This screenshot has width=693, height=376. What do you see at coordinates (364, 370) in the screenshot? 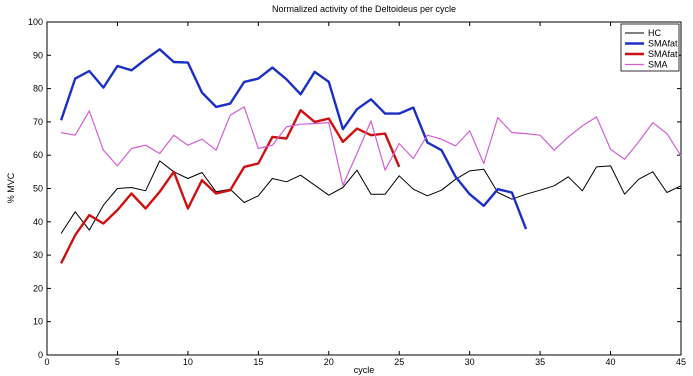
I see `x-axis-title: cycle` at bounding box center [364, 370].